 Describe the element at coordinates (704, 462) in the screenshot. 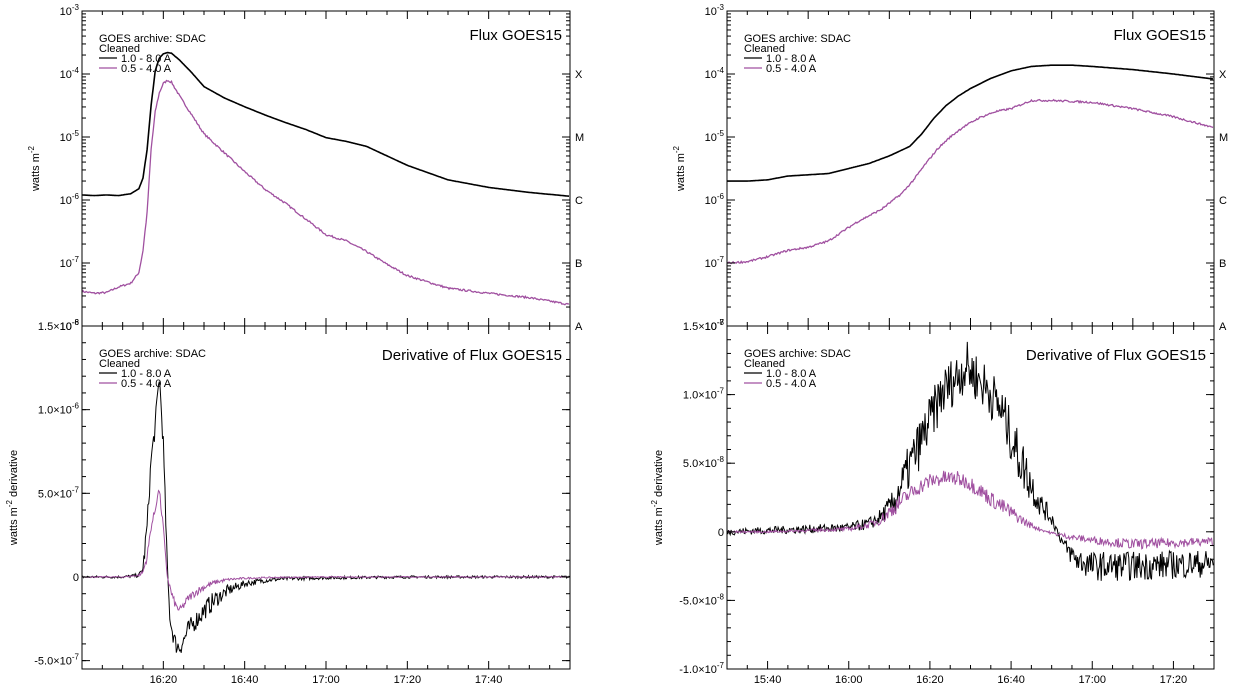

I see `ytick-label: 5.0×10⁻⁸` at that location.